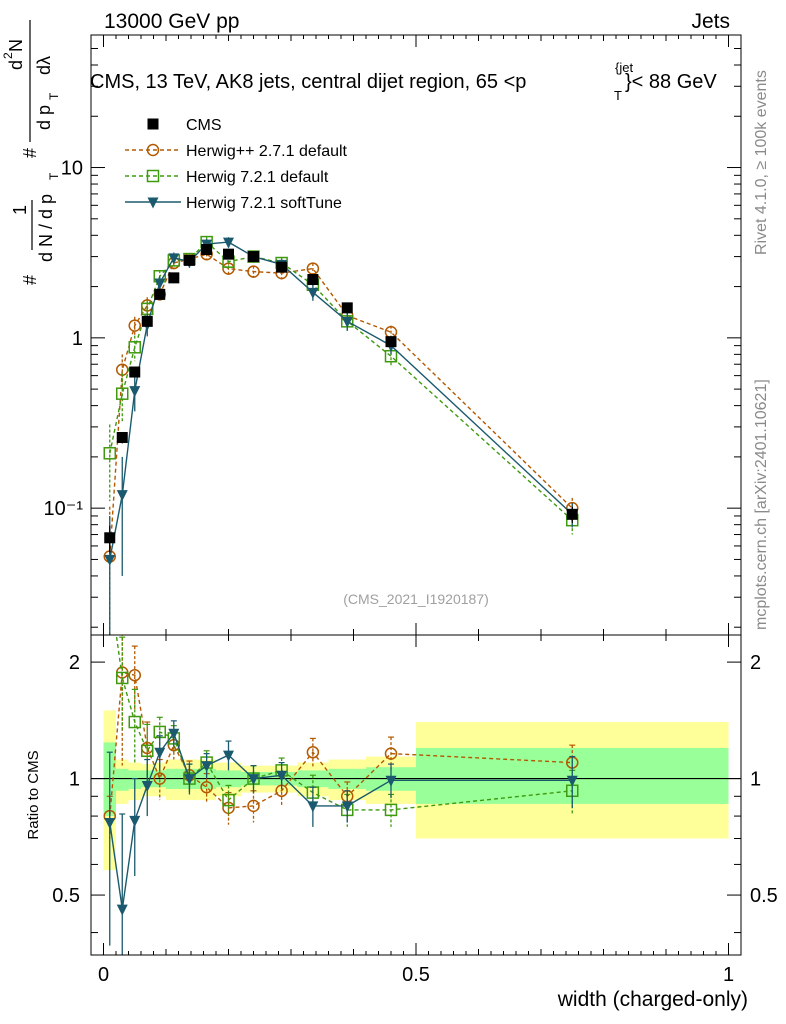 This screenshot has height=1024, width=786. Describe the element at coordinates (171, 21) in the screenshot. I see `header-left: 13000 GeV pp` at that location.